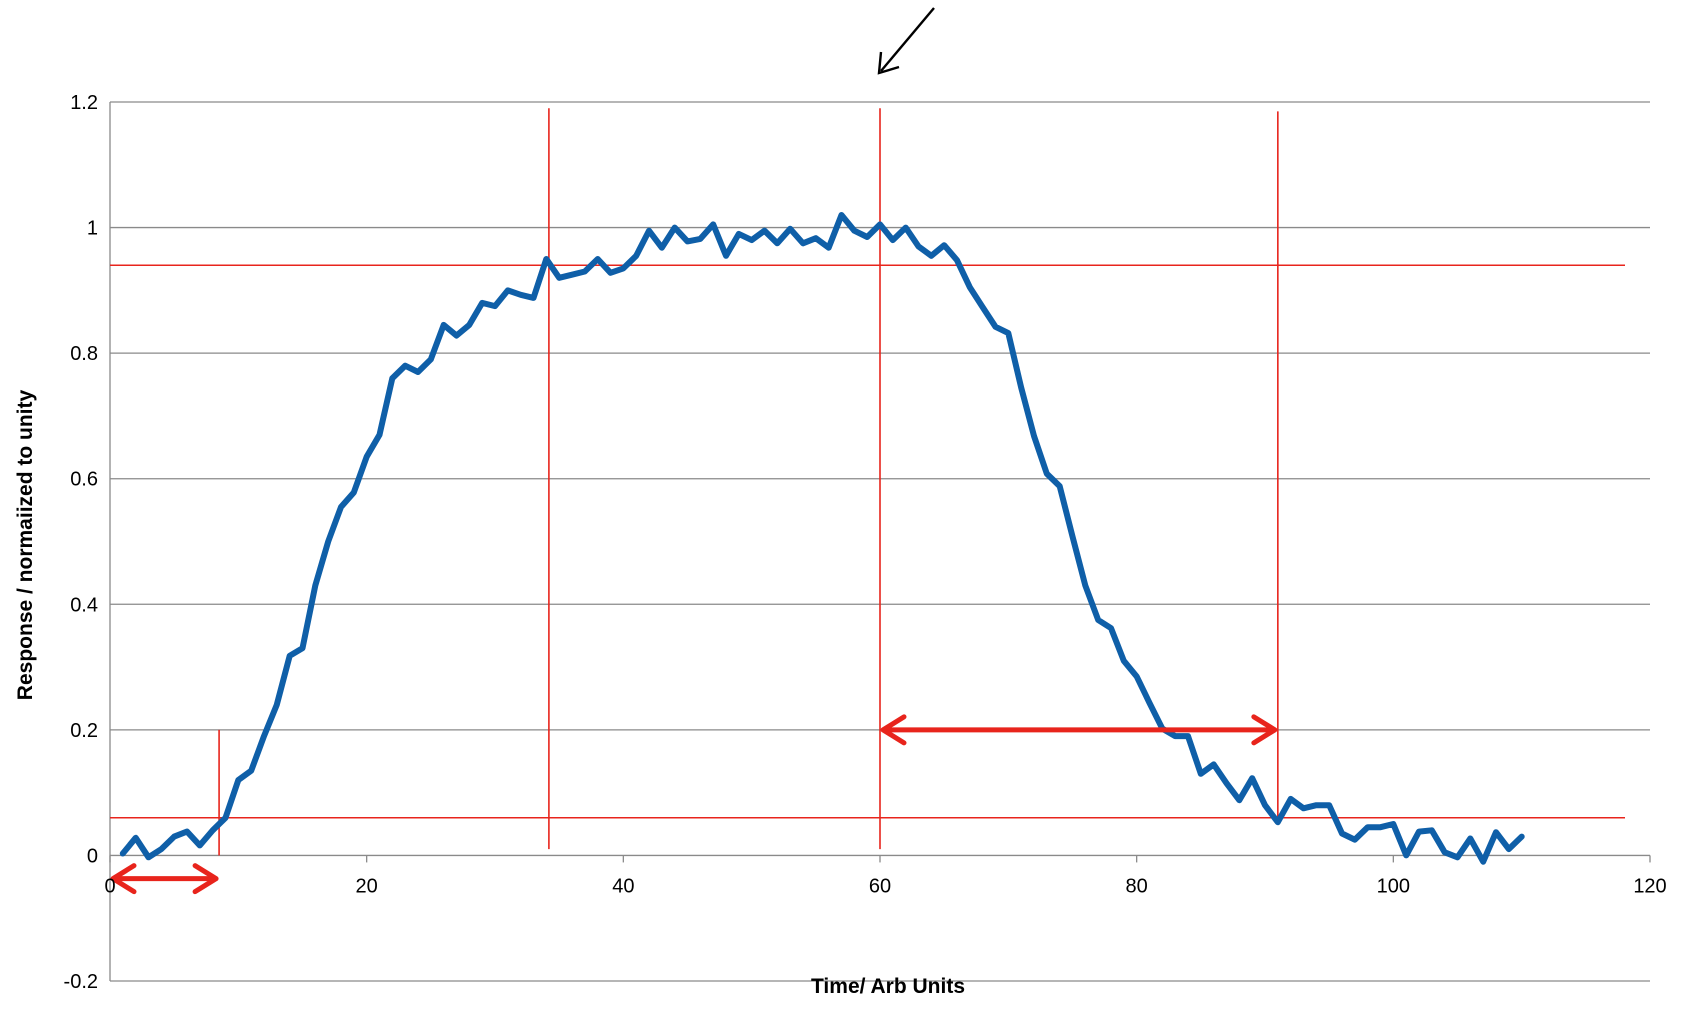 This screenshot has width=1683, height=1014. What do you see at coordinates (694, 804) in the screenshot?
I see `range-arrows` at bounding box center [694, 804].